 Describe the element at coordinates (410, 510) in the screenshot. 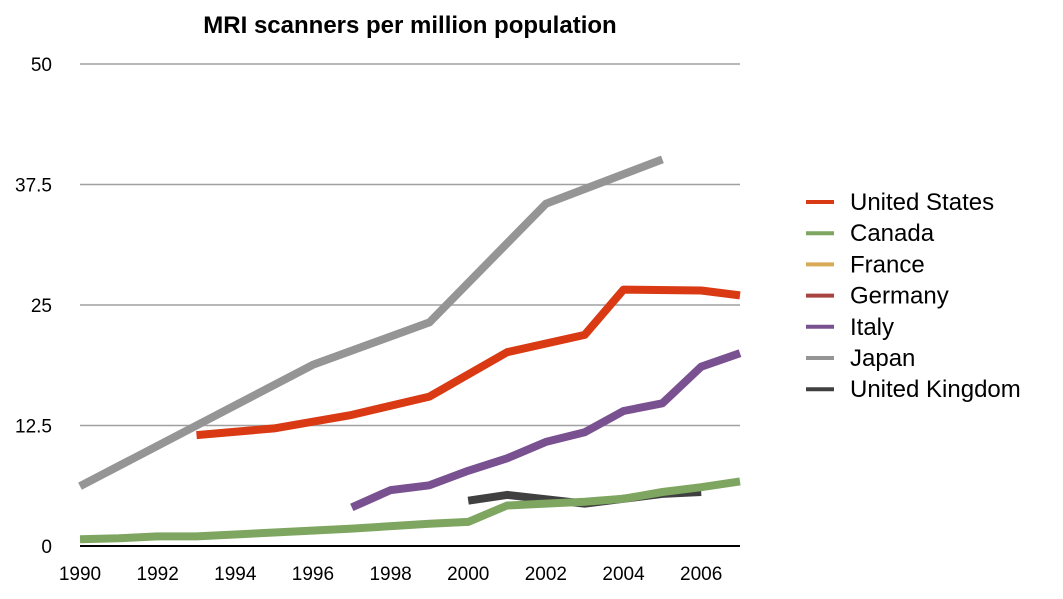

I see `series-line-canada` at that location.